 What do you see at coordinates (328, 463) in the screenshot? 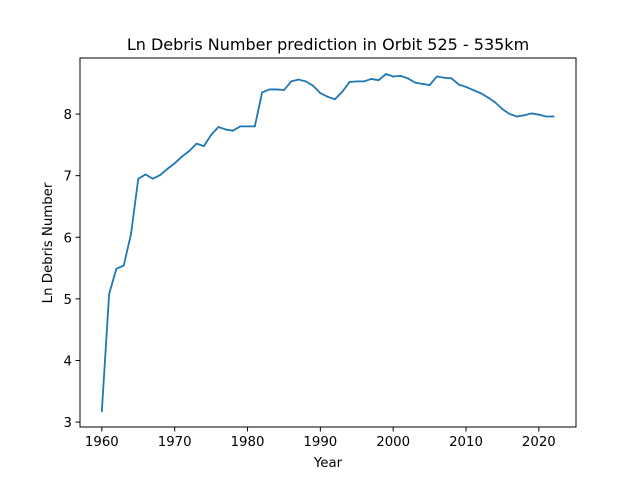
I see `x-axis-label: Year` at bounding box center [328, 463].